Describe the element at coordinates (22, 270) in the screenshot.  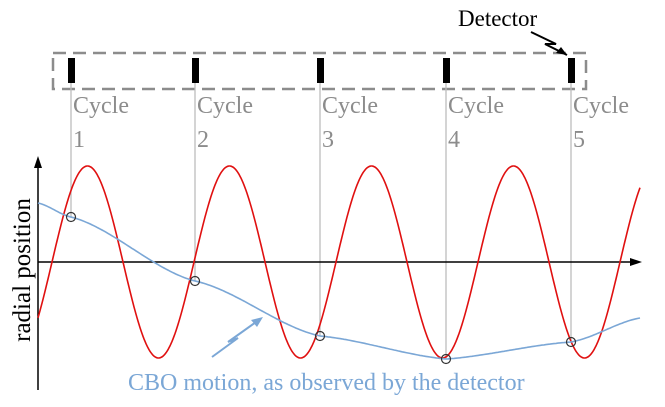
I see `y-axis-label: radial position` at that location.